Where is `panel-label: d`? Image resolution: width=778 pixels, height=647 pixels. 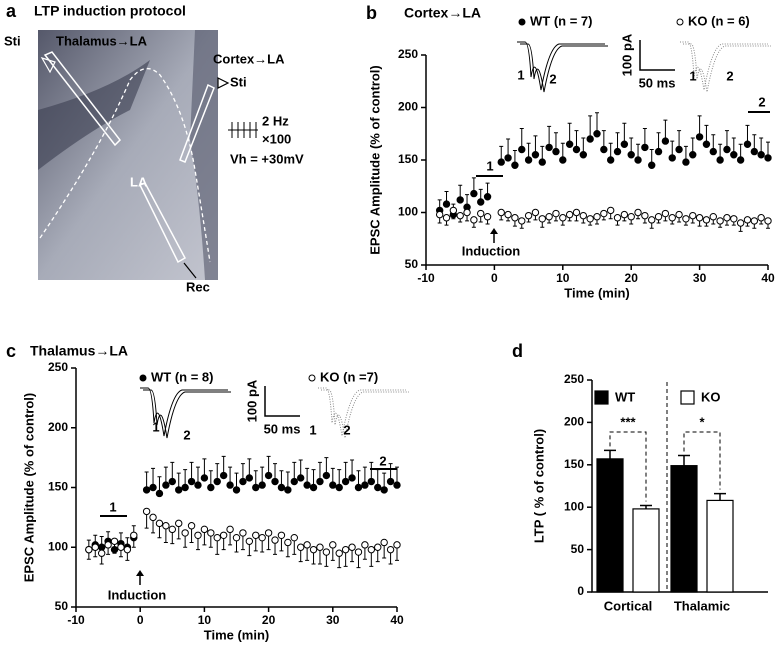
panel-label: d is located at coordinates (517, 351).